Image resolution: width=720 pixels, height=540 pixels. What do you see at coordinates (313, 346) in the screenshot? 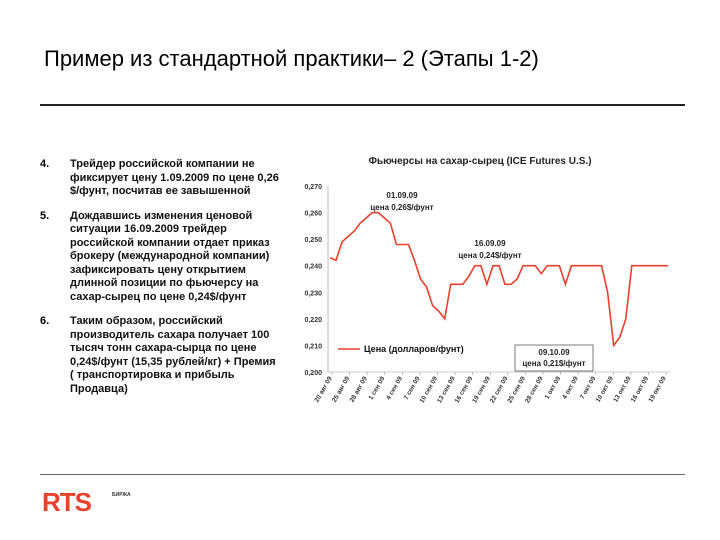
I see `y-tick-label: 0,210` at bounding box center [313, 346].